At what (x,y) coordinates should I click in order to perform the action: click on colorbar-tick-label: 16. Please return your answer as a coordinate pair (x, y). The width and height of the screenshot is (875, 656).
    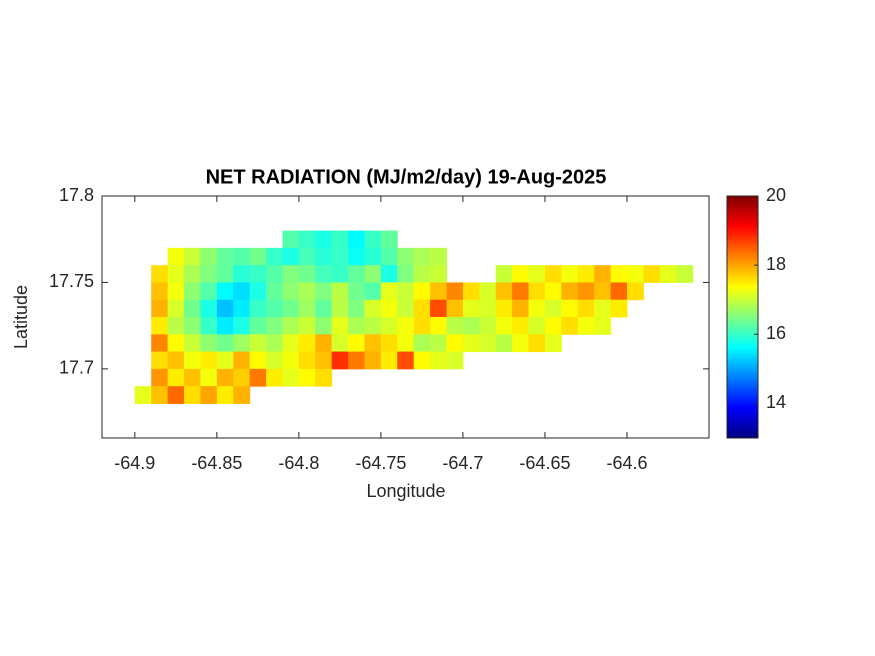
    Looking at the image, I should click on (776, 333).